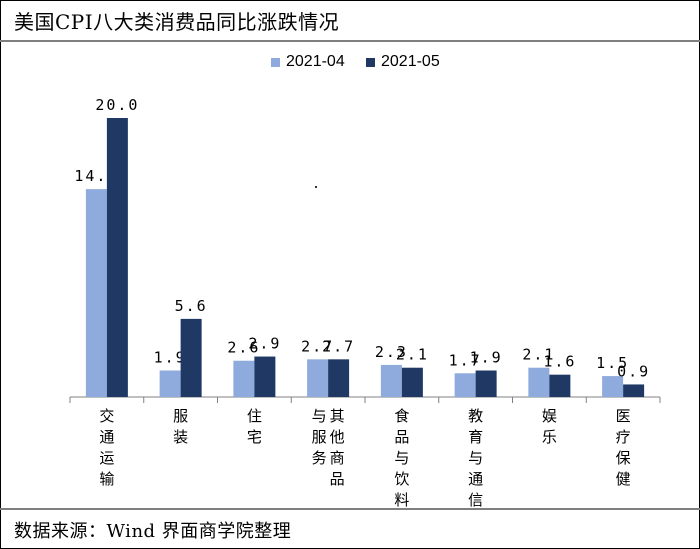  Describe the element at coordinates (337, 416) in the screenshot. I see `category-label-char: 其` at that location.